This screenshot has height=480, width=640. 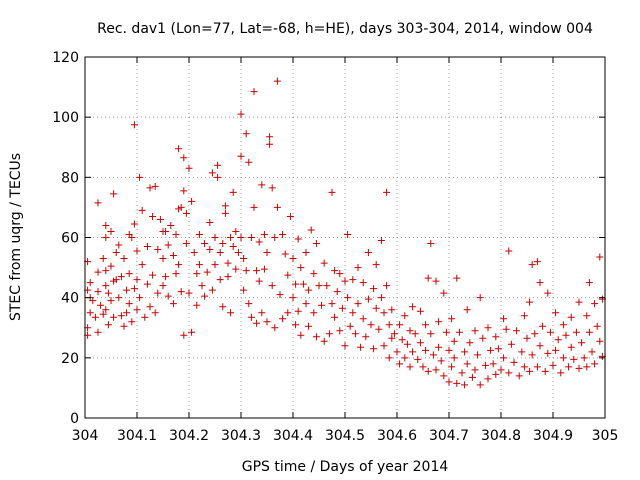 What do you see at coordinates (70, 299) in the screenshot?
I see `y-tick-label: 40` at bounding box center [70, 299].